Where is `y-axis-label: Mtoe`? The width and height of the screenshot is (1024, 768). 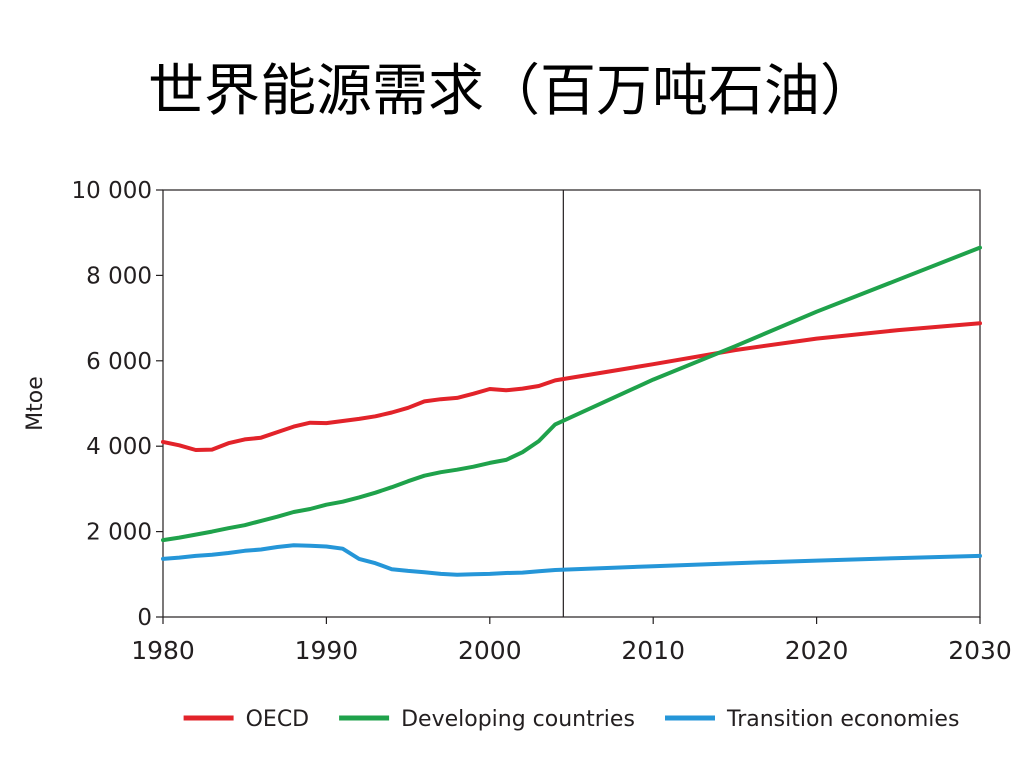 y-axis-label: Mtoe is located at coordinates (35, 403).